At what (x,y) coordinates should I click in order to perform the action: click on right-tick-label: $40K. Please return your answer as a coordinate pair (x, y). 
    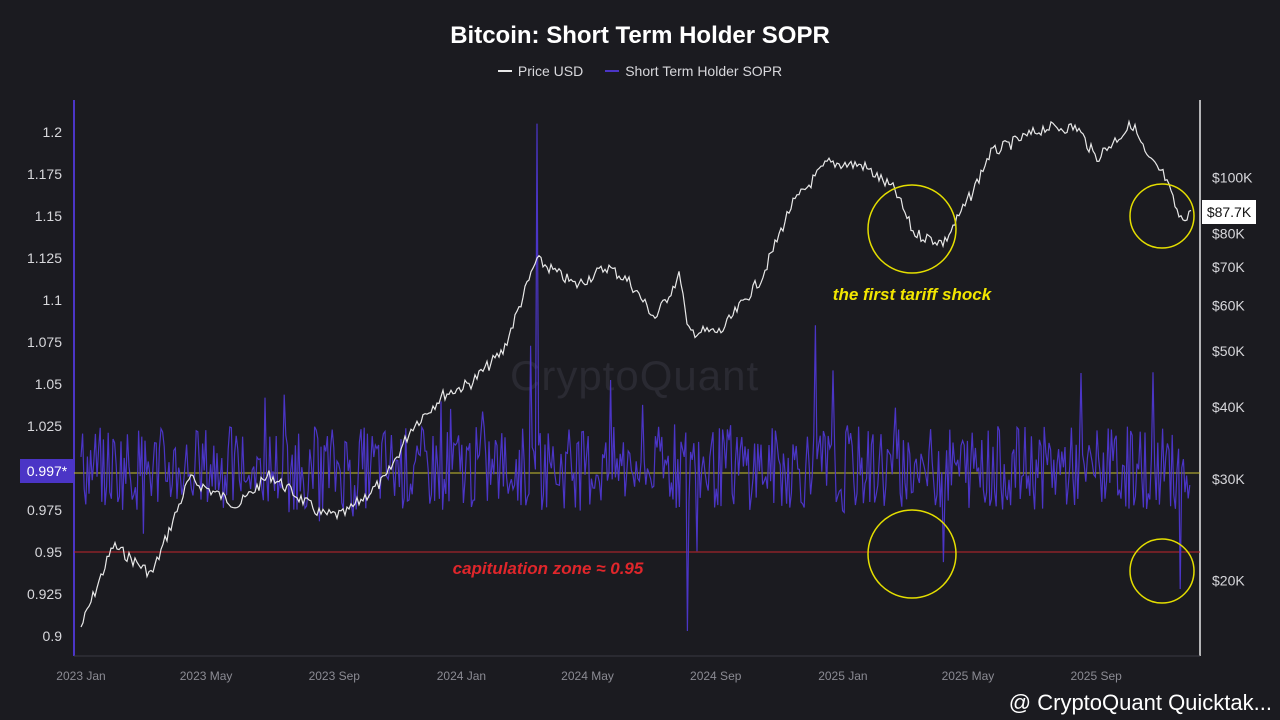
    Looking at the image, I should click on (1228, 407).